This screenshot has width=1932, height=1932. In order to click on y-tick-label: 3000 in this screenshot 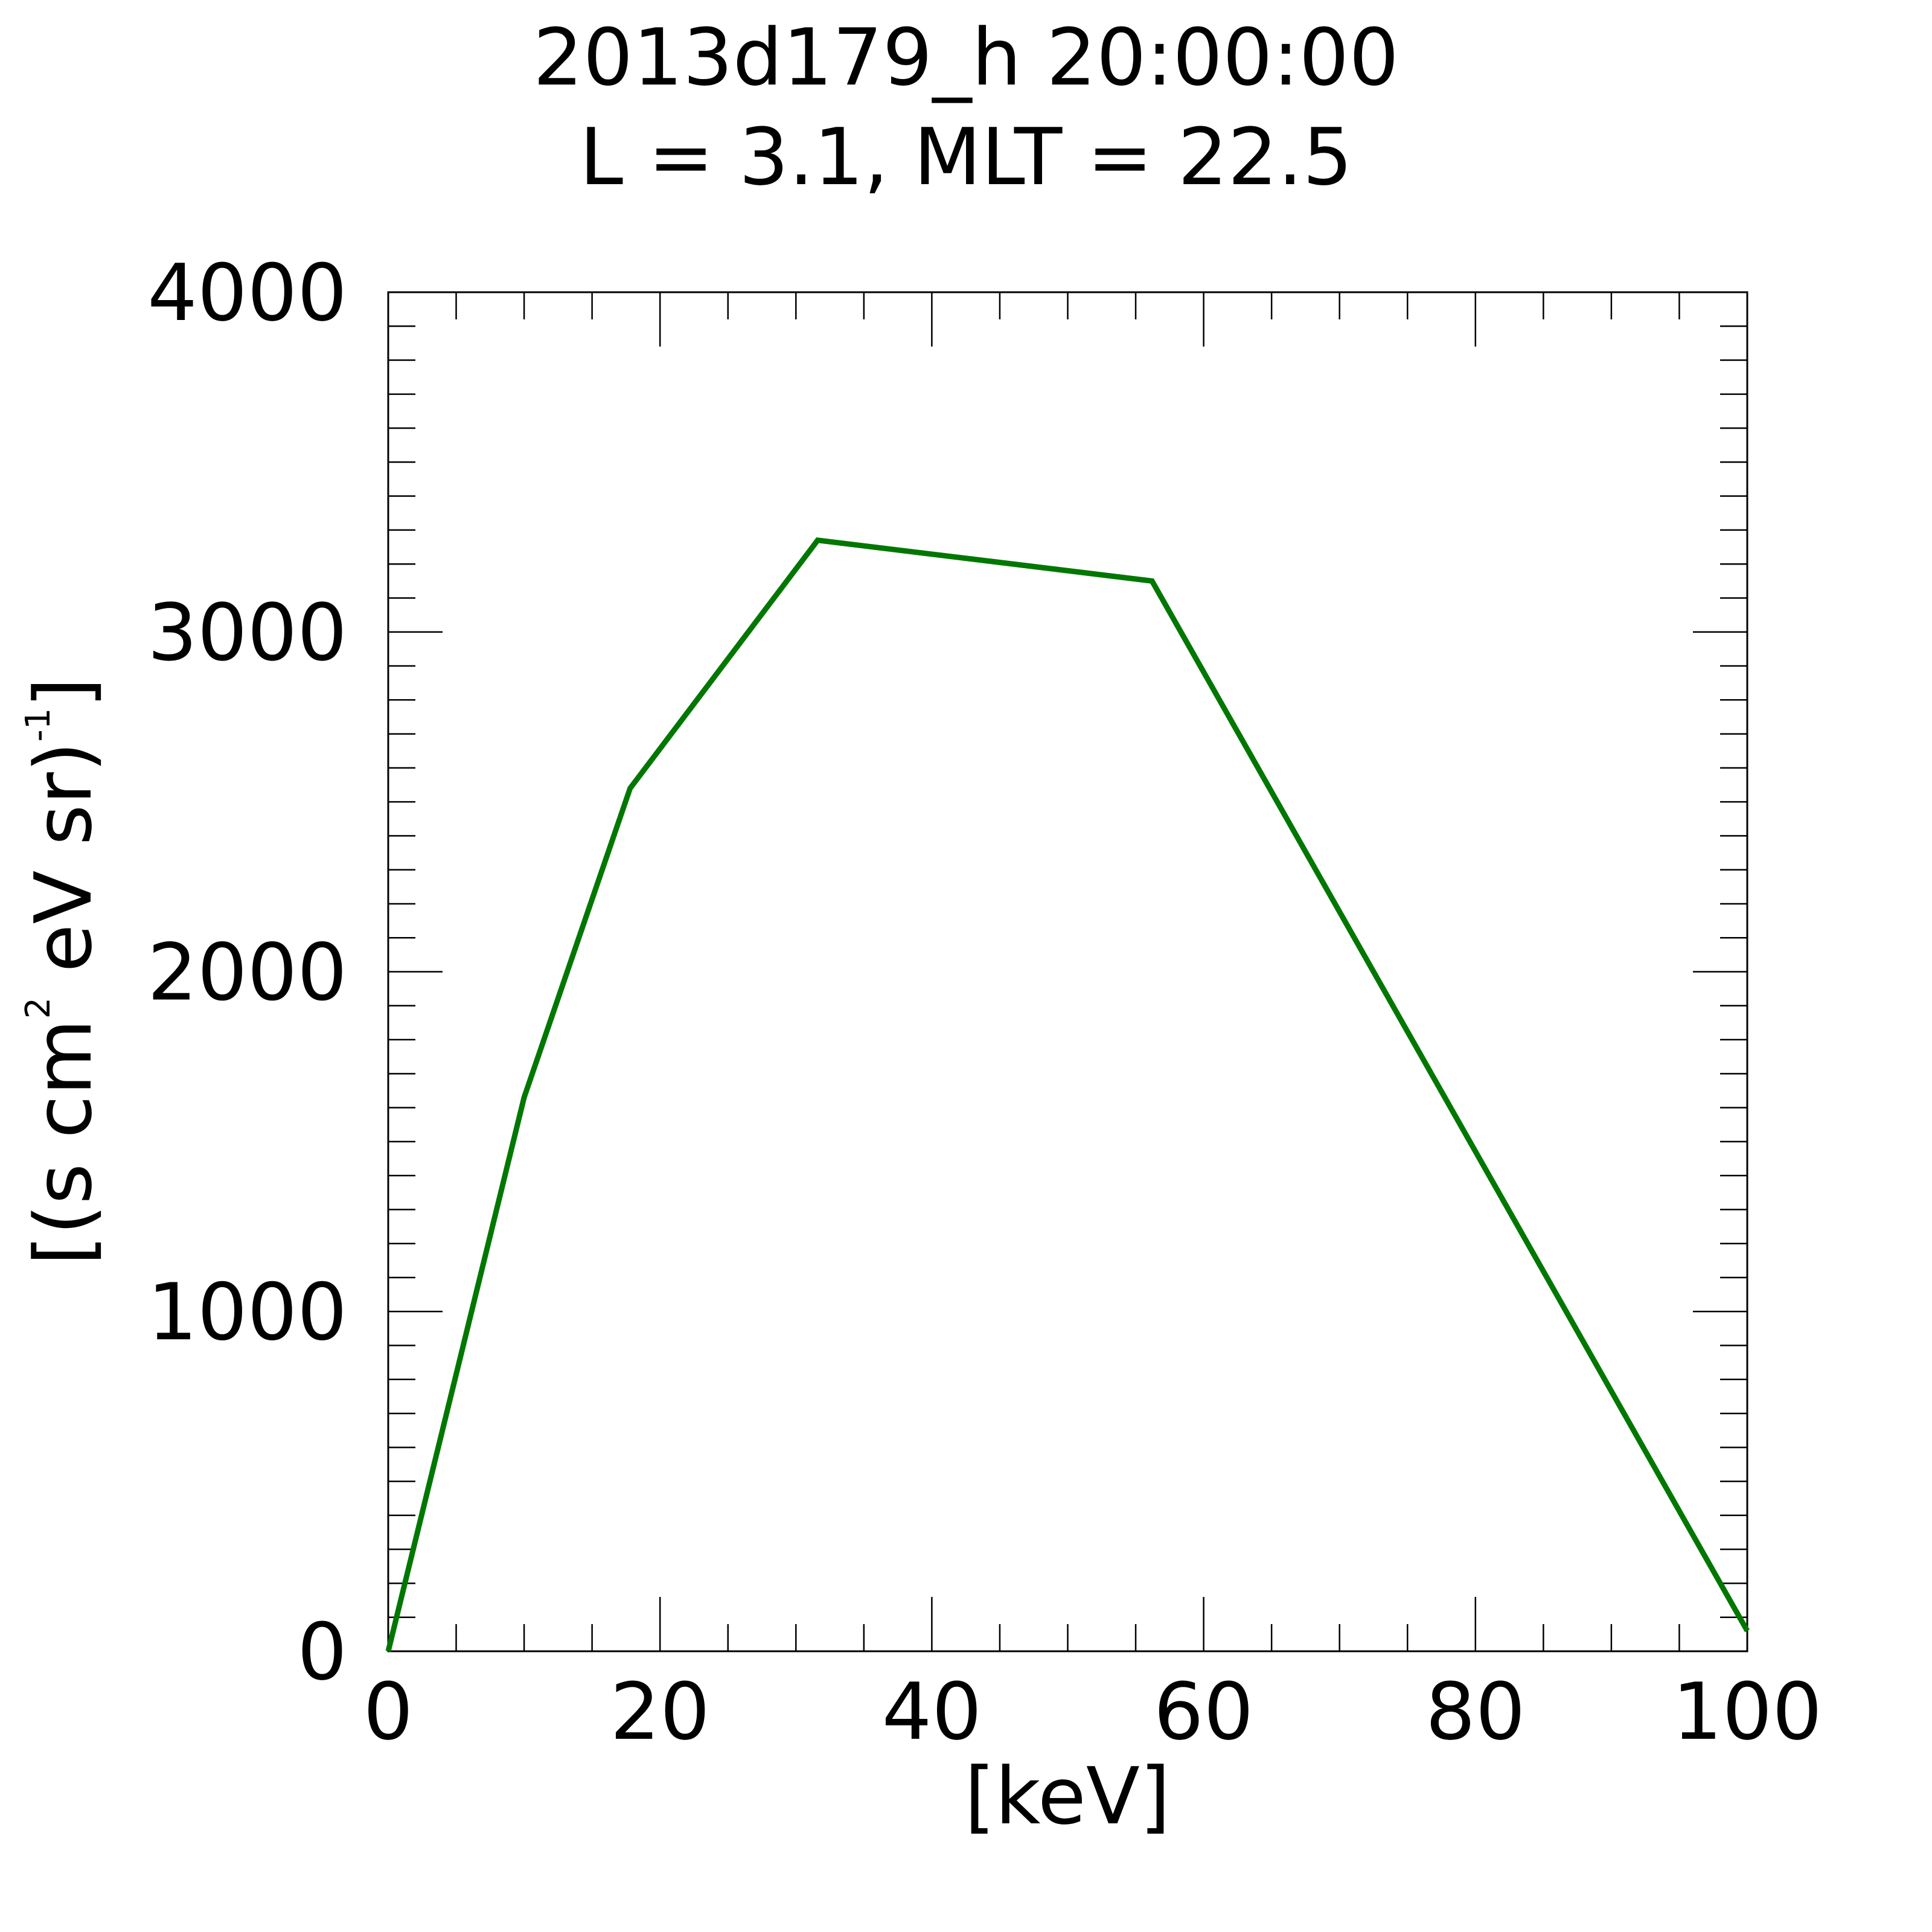, I will do `click(247, 633)`.